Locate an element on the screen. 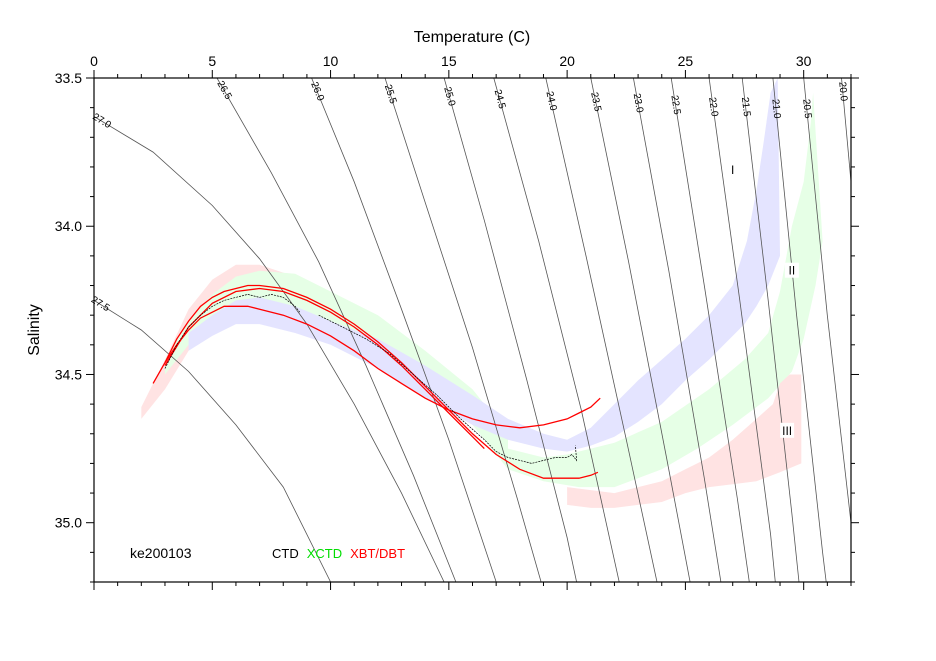 The height and width of the screenshot is (661, 936). legend-entry-xbt-dbt: XBT/DBT is located at coordinates (377, 553).